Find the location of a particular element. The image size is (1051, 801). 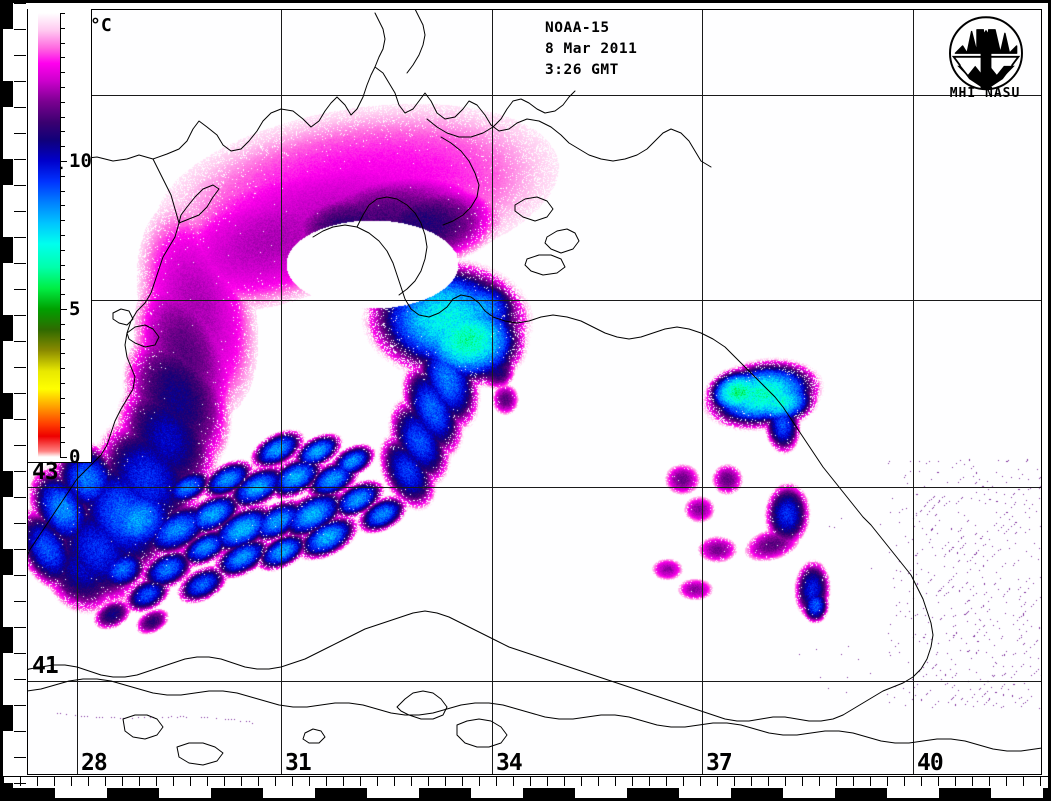

longitude-label: 28 is located at coordinates (94, 763).